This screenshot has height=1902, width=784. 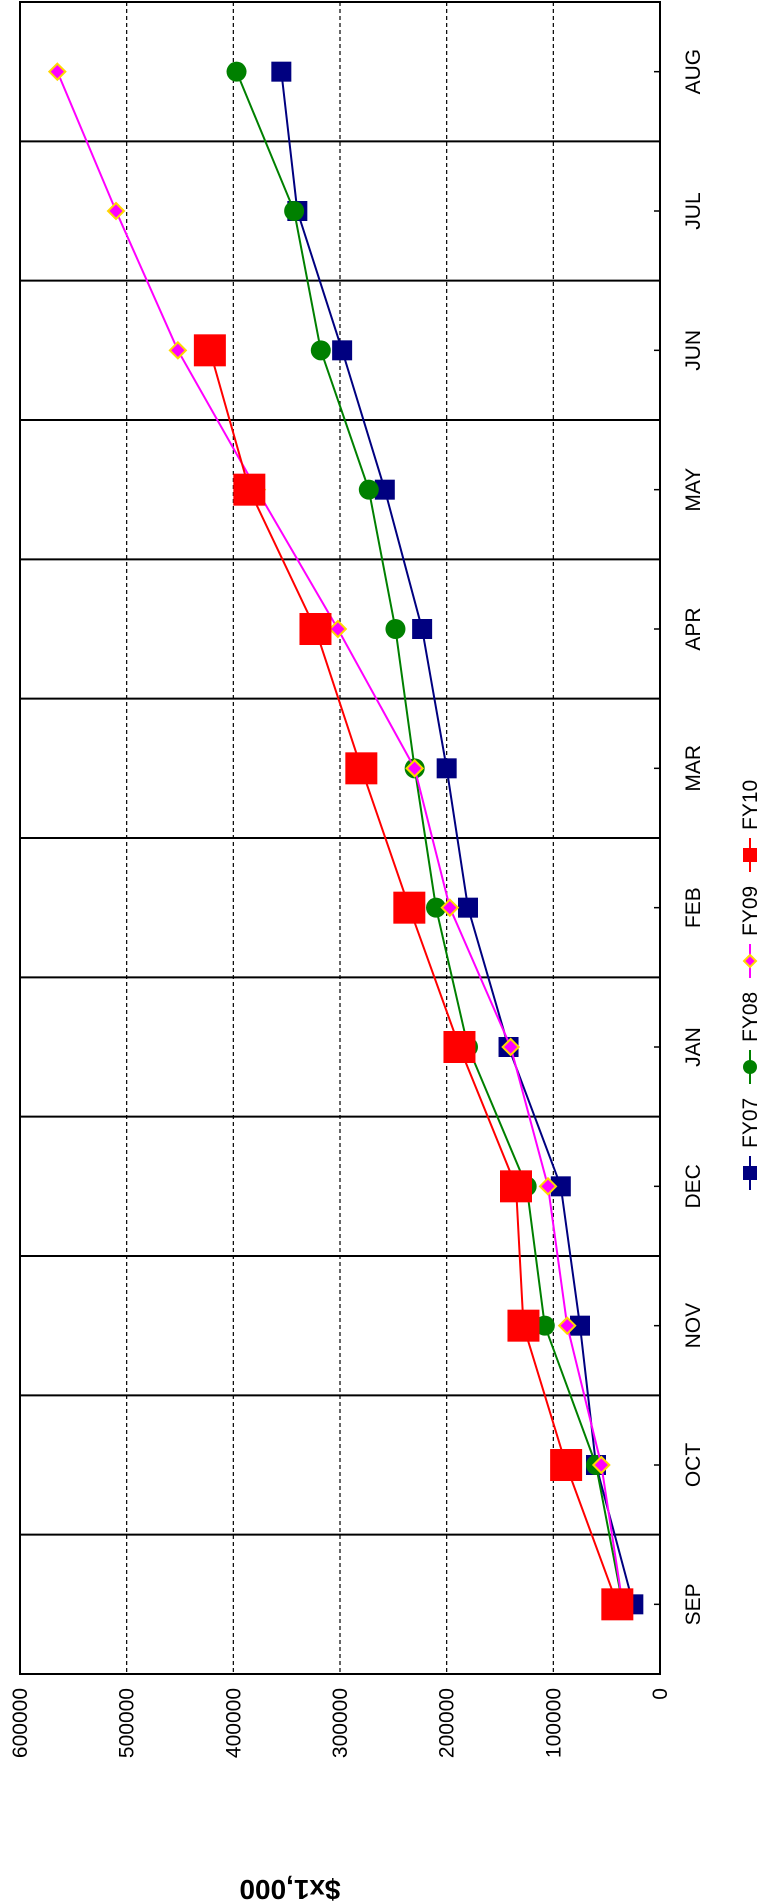 What do you see at coordinates (750, 805) in the screenshot?
I see `legend-label: FY10` at bounding box center [750, 805].